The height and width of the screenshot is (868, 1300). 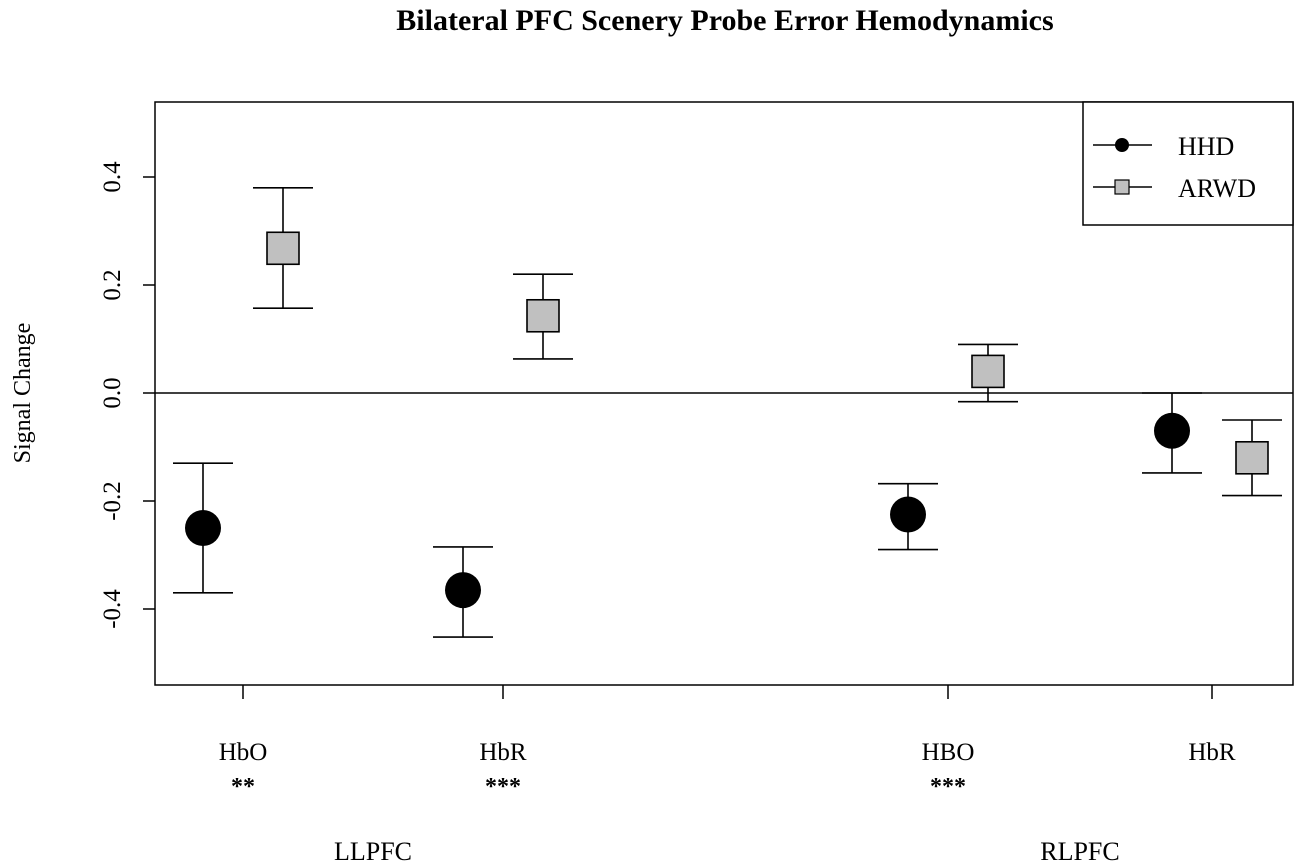 What do you see at coordinates (112, 177) in the screenshot?
I see `y-tick-label: 0.4` at bounding box center [112, 177].